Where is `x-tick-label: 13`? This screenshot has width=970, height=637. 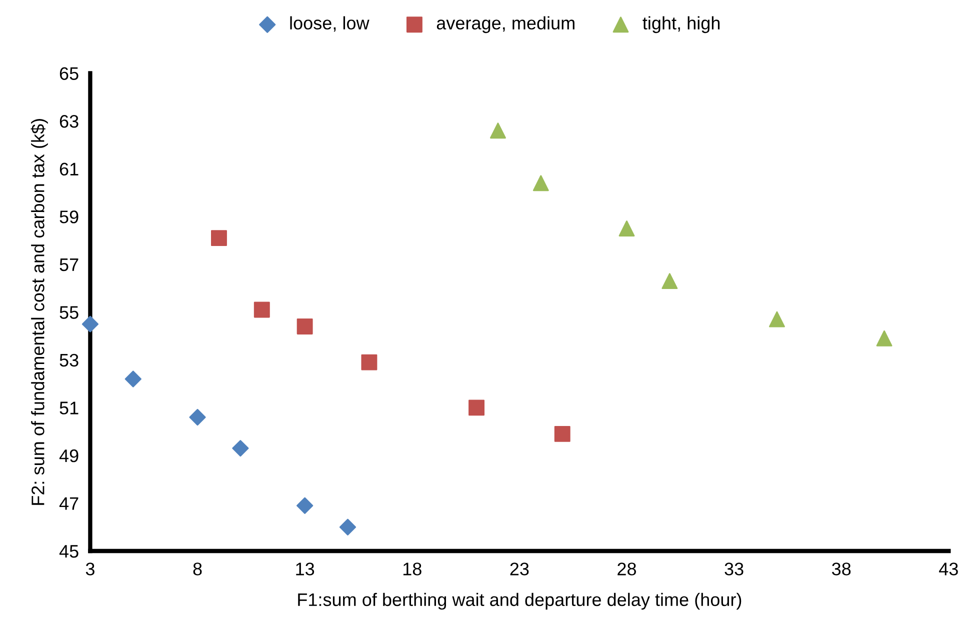
x-tick-label: 13 is located at coordinates (305, 569).